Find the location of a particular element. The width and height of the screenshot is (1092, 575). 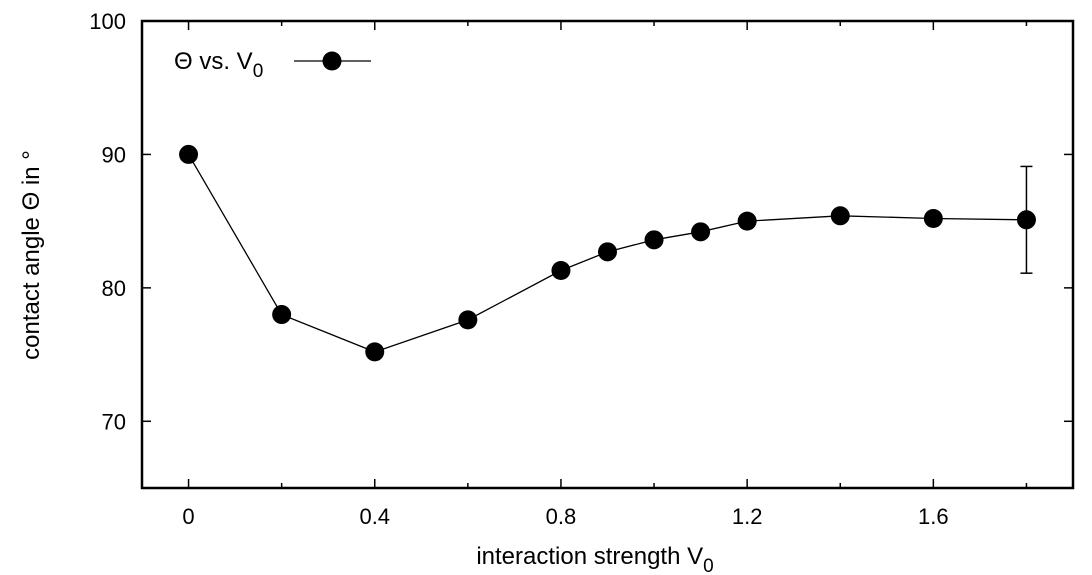

y-axis-title: contact angle Θ in ° is located at coordinates (31, 255).